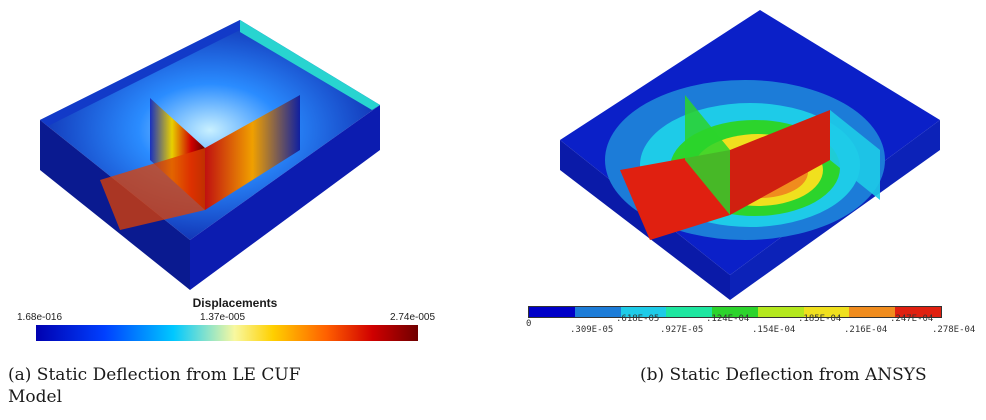 Image resolution: width=986 pixels, height=420 pixels. What do you see at coordinates (310, 65) in the screenshot?
I see `back-right-wall` at bounding box center [310, 65].